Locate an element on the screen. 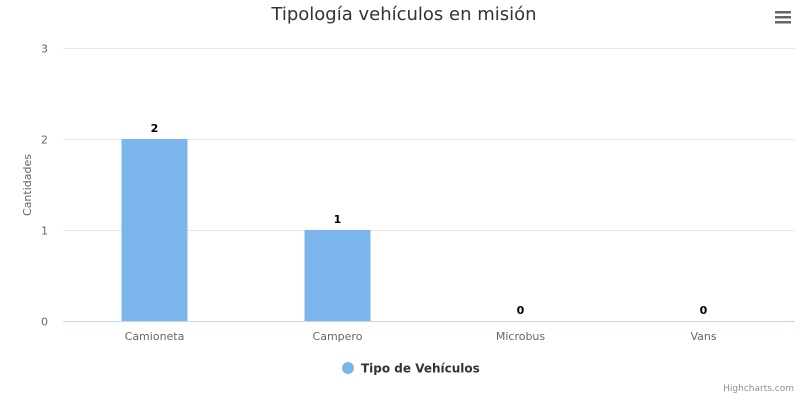  x-tick-label: Microbus is located at coordinates (521, 336).